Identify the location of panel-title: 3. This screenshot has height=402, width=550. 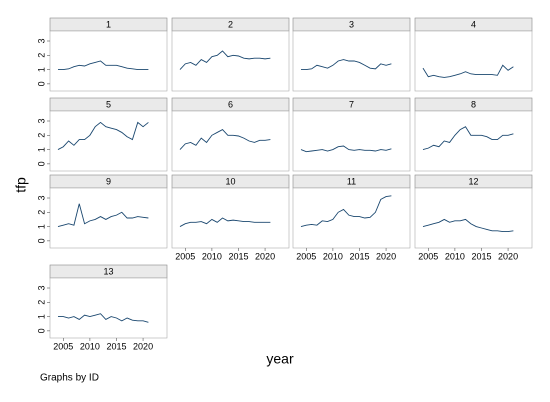
(351, 24).